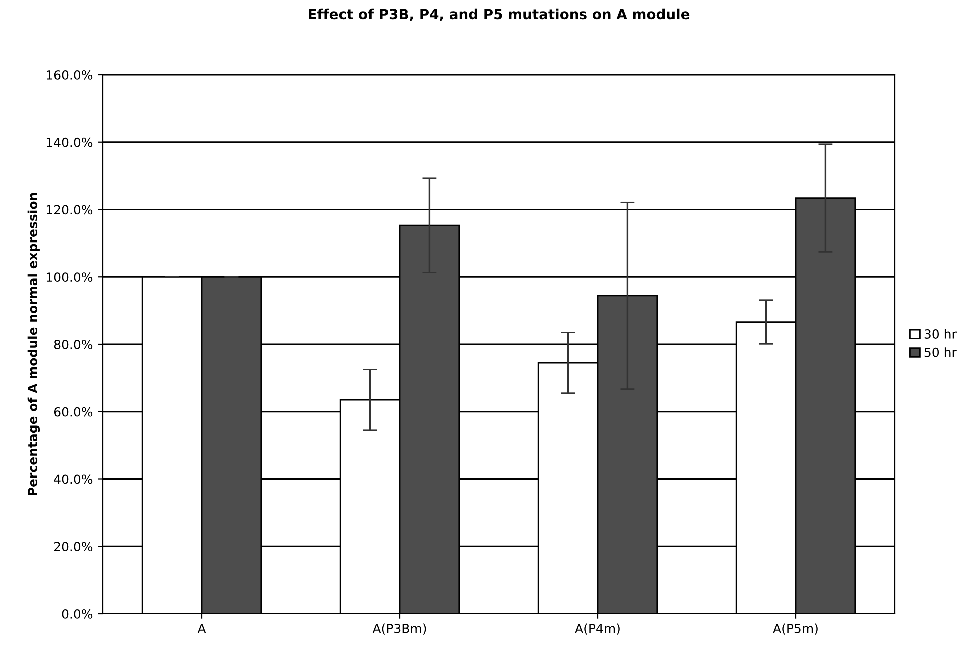 This screenshot has height=646, width=971. I want to click on x-tick-label: A(P3Bm), so click(399, 629).